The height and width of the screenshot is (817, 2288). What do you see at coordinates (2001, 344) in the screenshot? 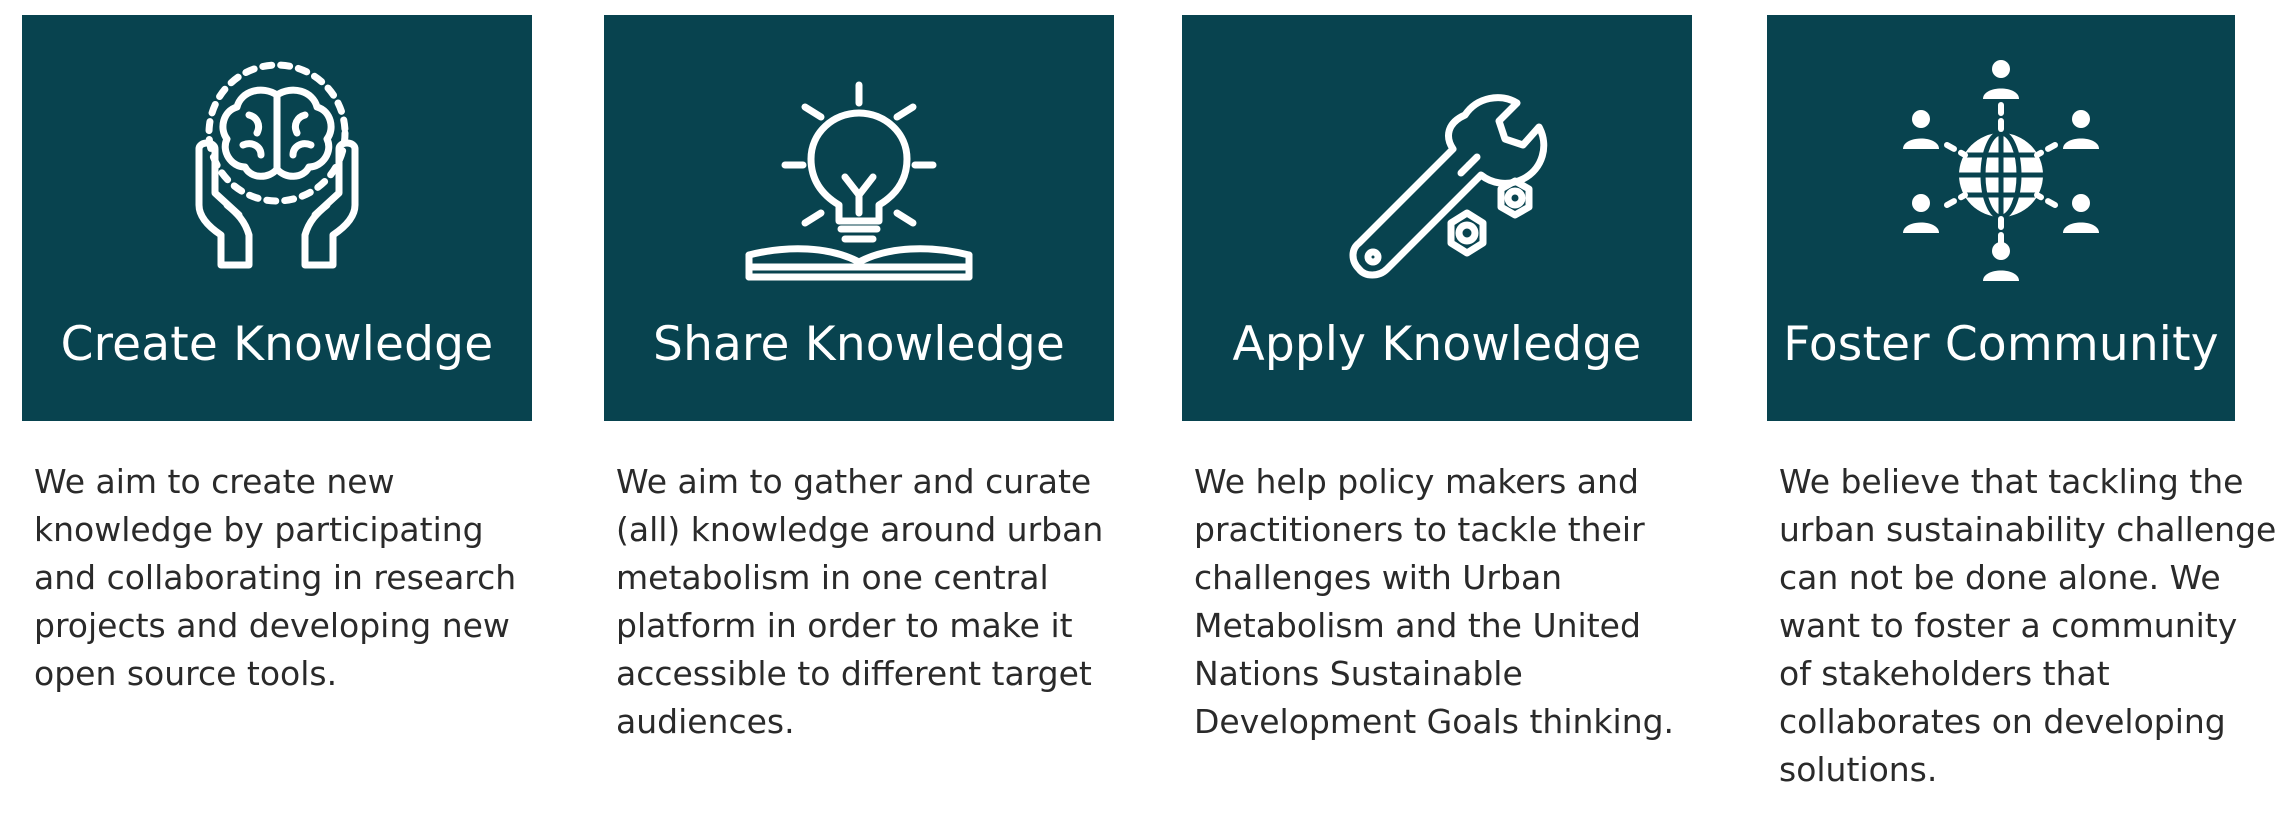
I see `card-title: Foster Community` at bounding box center [2001, 344].